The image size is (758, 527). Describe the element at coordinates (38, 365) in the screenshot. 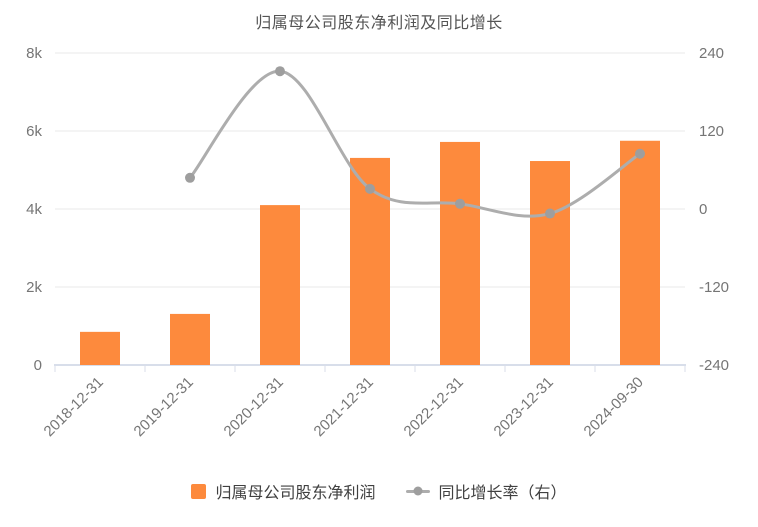

I see `left-axis-tick-label: 0` at that location.